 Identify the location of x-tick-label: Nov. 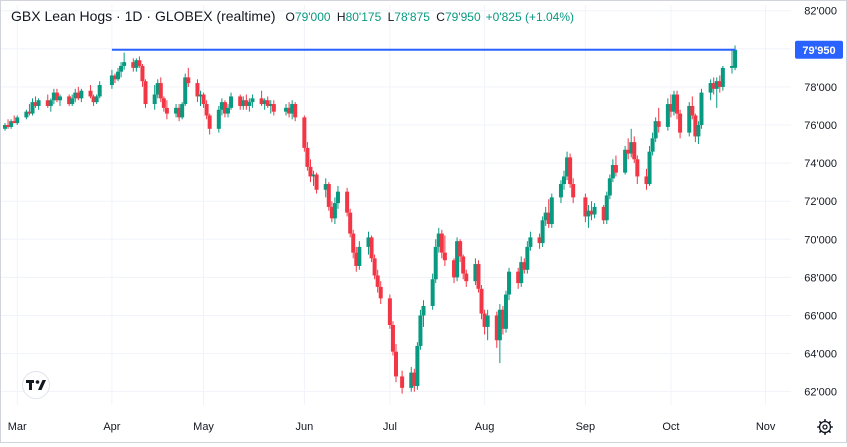
(766, 427).